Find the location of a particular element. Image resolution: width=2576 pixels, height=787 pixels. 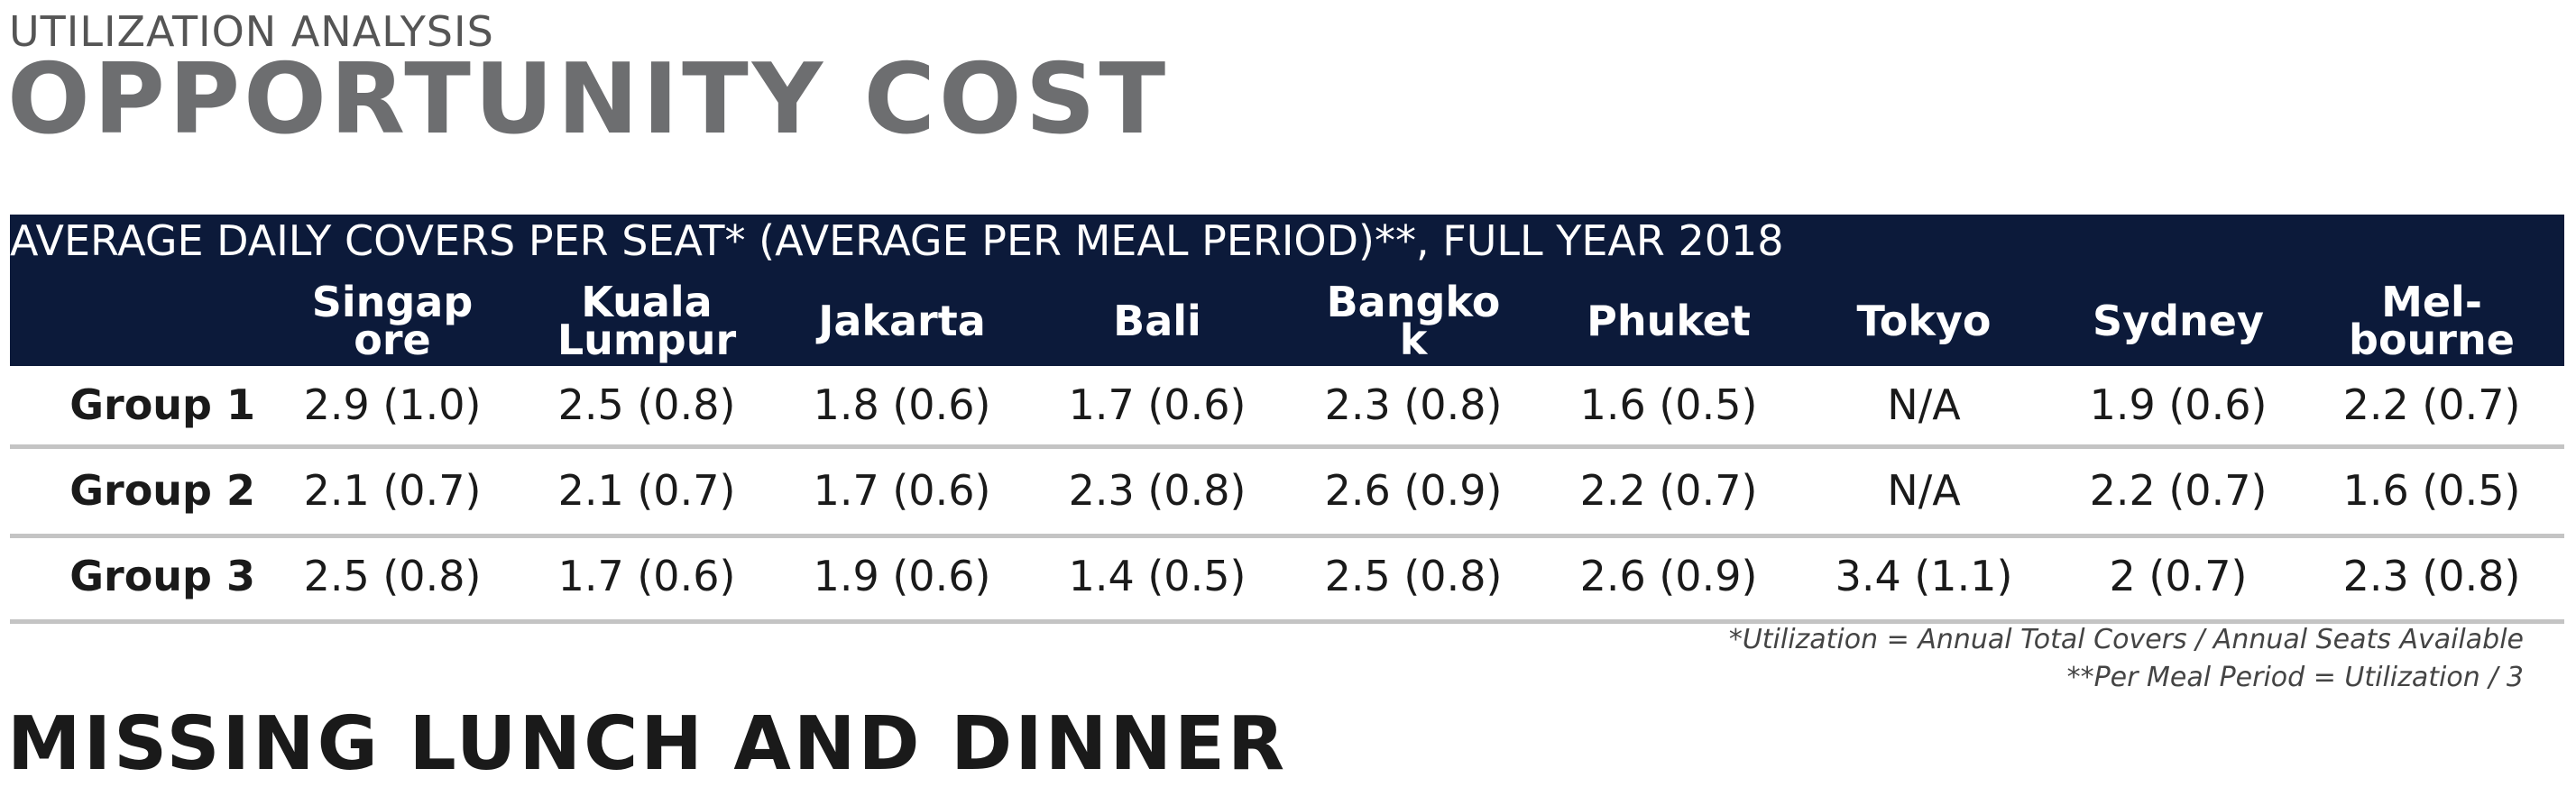

column-header-text: Mel-bourne is located at coordinates (2432, 321).